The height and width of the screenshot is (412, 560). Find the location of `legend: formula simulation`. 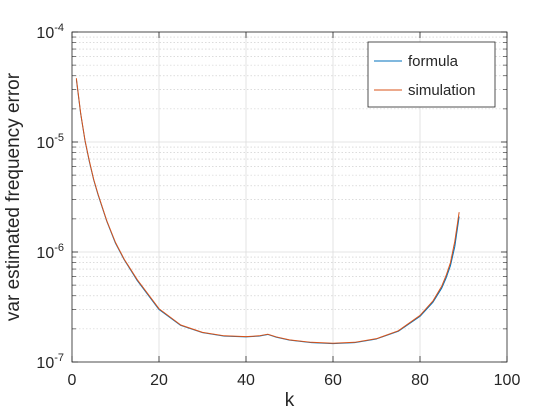

legend: formula simulation is located at coordinates (431, 74).